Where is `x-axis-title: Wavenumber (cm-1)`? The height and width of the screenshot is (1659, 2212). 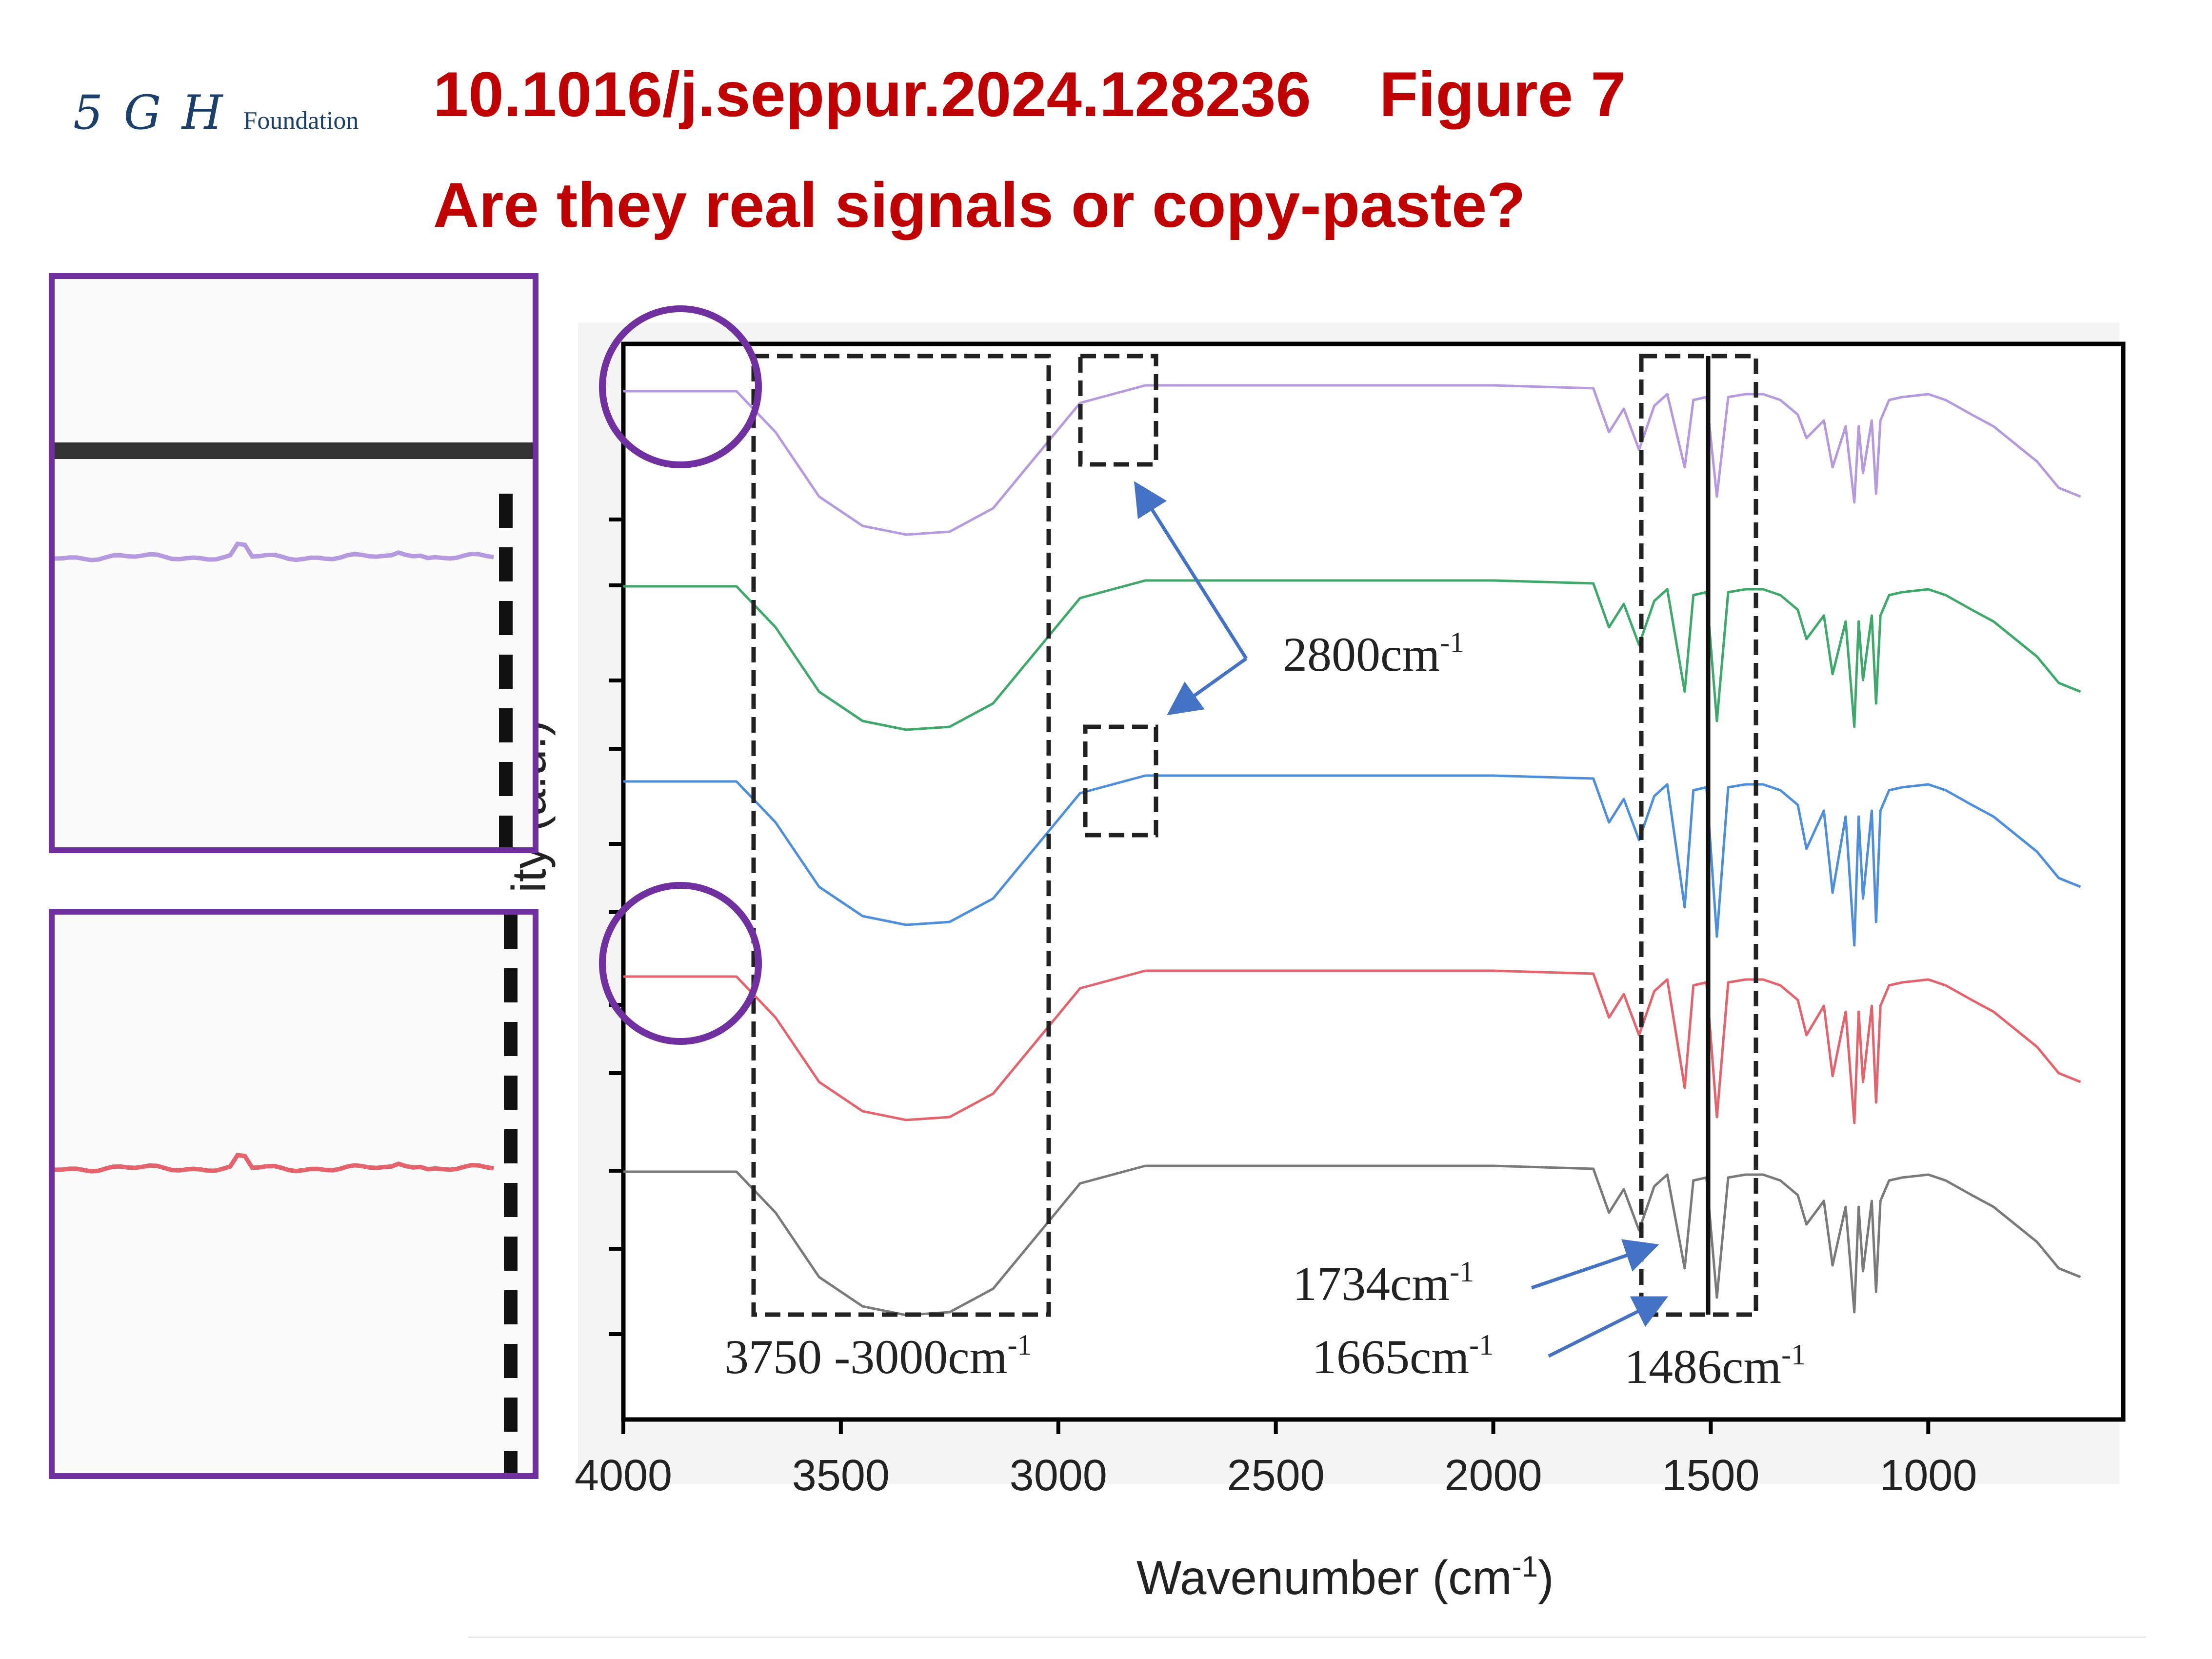 x-axis-title: Wavenumber (cm-1) is located at coordinates (1345, 1577).